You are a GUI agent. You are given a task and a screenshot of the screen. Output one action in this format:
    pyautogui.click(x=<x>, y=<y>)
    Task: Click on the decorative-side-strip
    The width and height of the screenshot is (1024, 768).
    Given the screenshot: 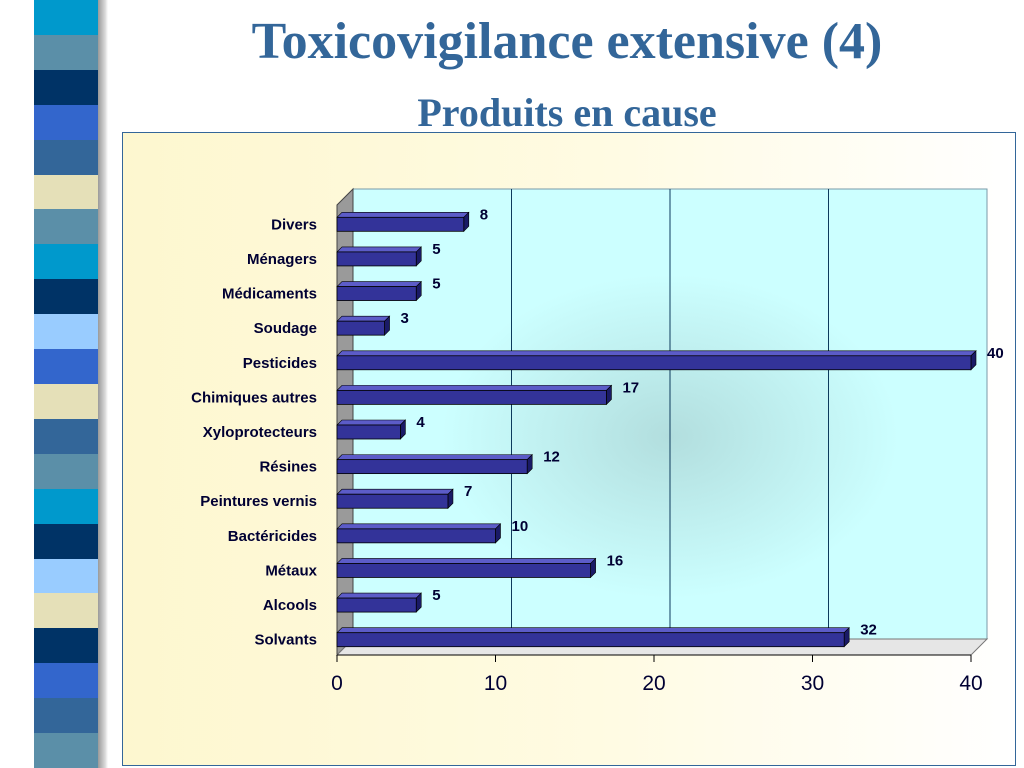 What is the action you would take?
    pyautogui.click(x=66, y=384)
    